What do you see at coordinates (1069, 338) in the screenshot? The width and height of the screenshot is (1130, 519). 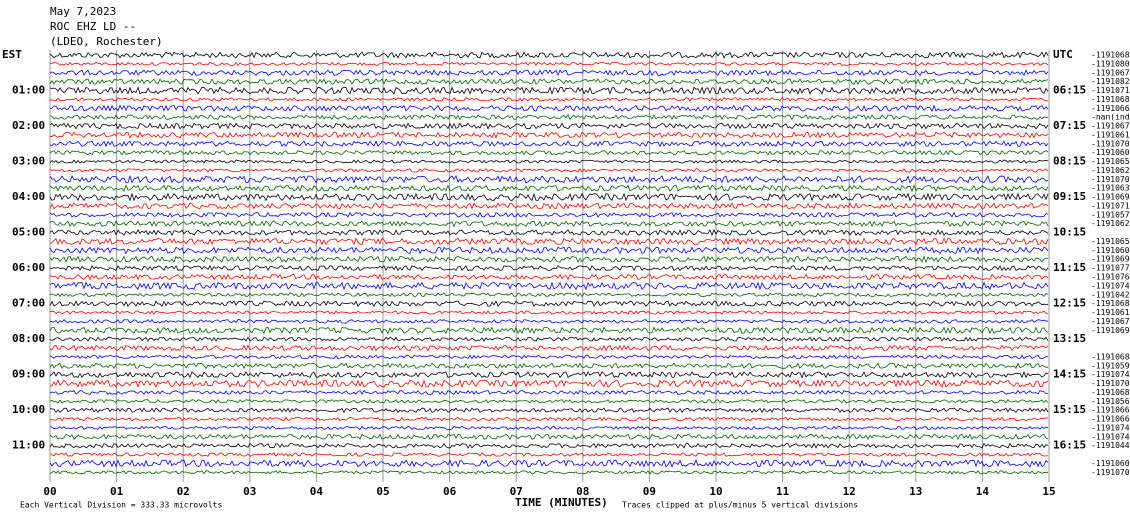 I see `utc-label: 13:15` at bounding box center [1069, 338].